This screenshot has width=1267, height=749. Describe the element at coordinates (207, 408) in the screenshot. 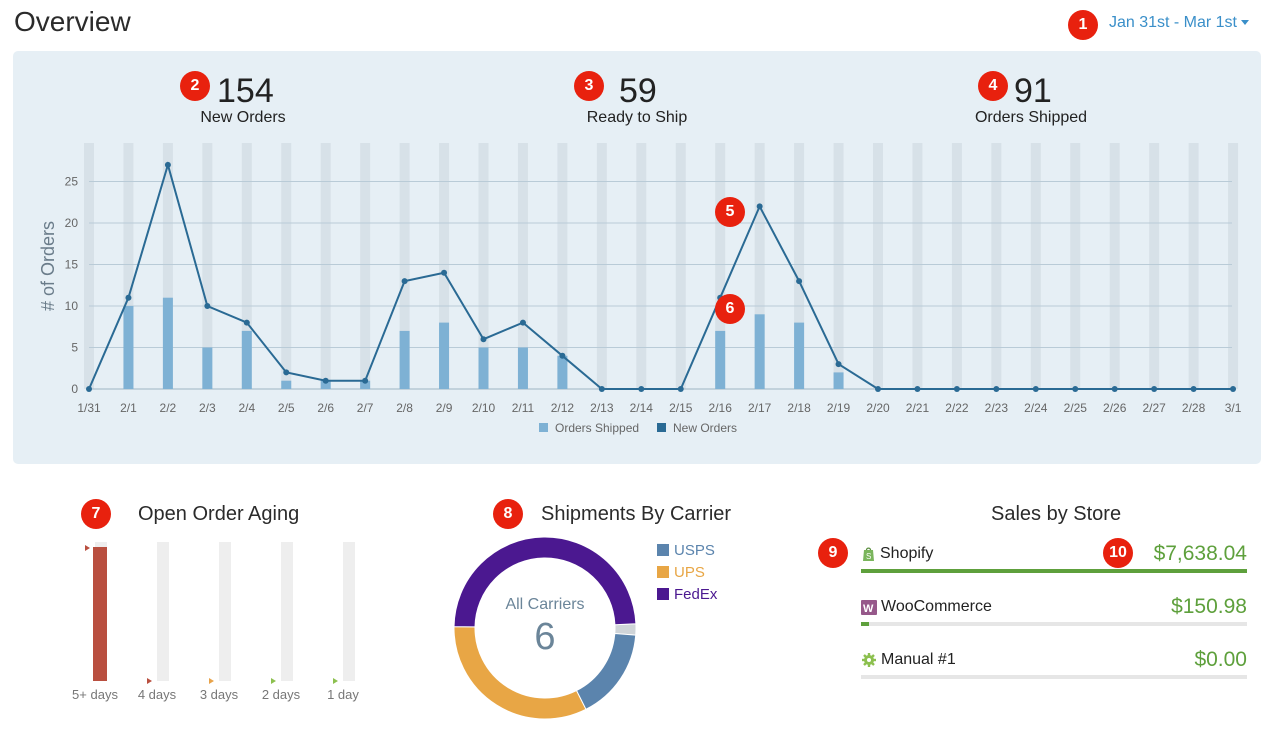

I see `x-tick-label: 2/3` at that location.